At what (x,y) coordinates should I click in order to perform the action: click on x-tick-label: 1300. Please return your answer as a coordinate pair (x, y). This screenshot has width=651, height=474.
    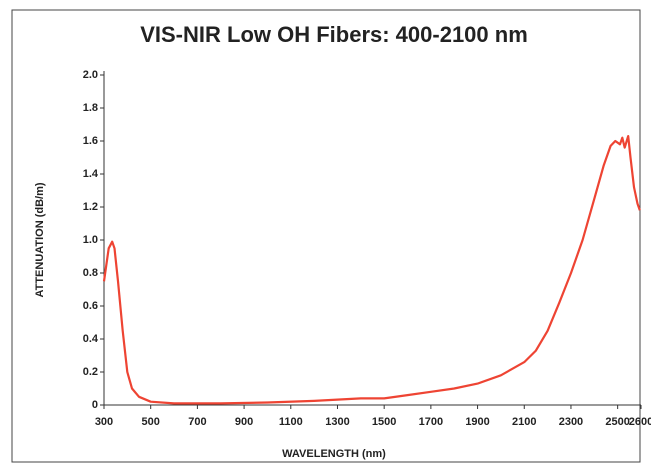
    Looking at the image, I should click on (337, 422).